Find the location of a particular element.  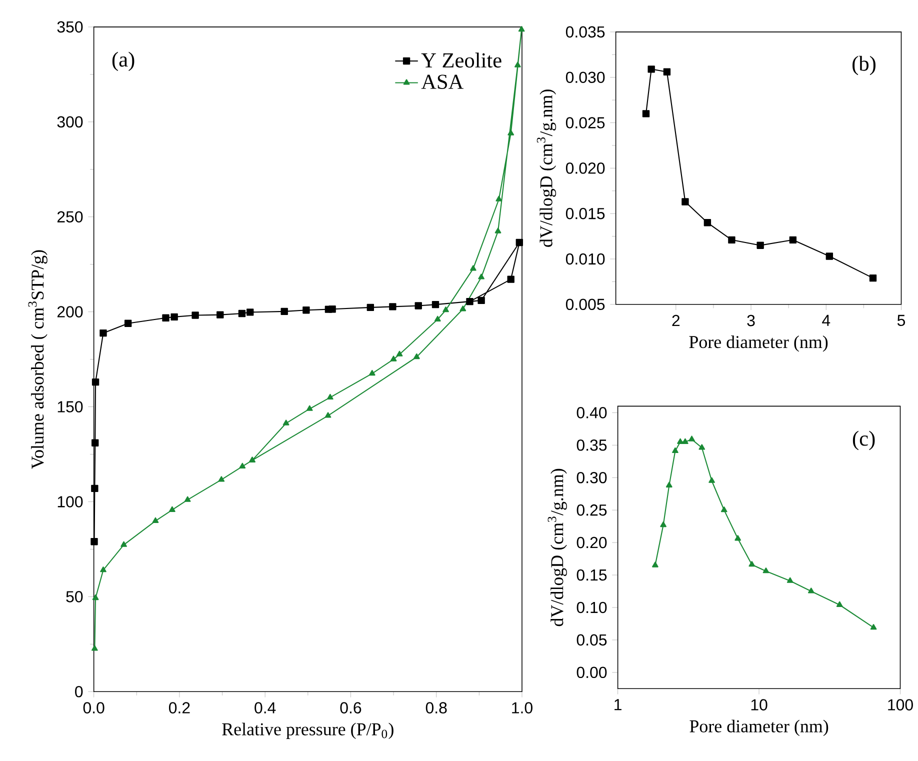

y-tick-label: 300 is located at coordinates (70, 122).